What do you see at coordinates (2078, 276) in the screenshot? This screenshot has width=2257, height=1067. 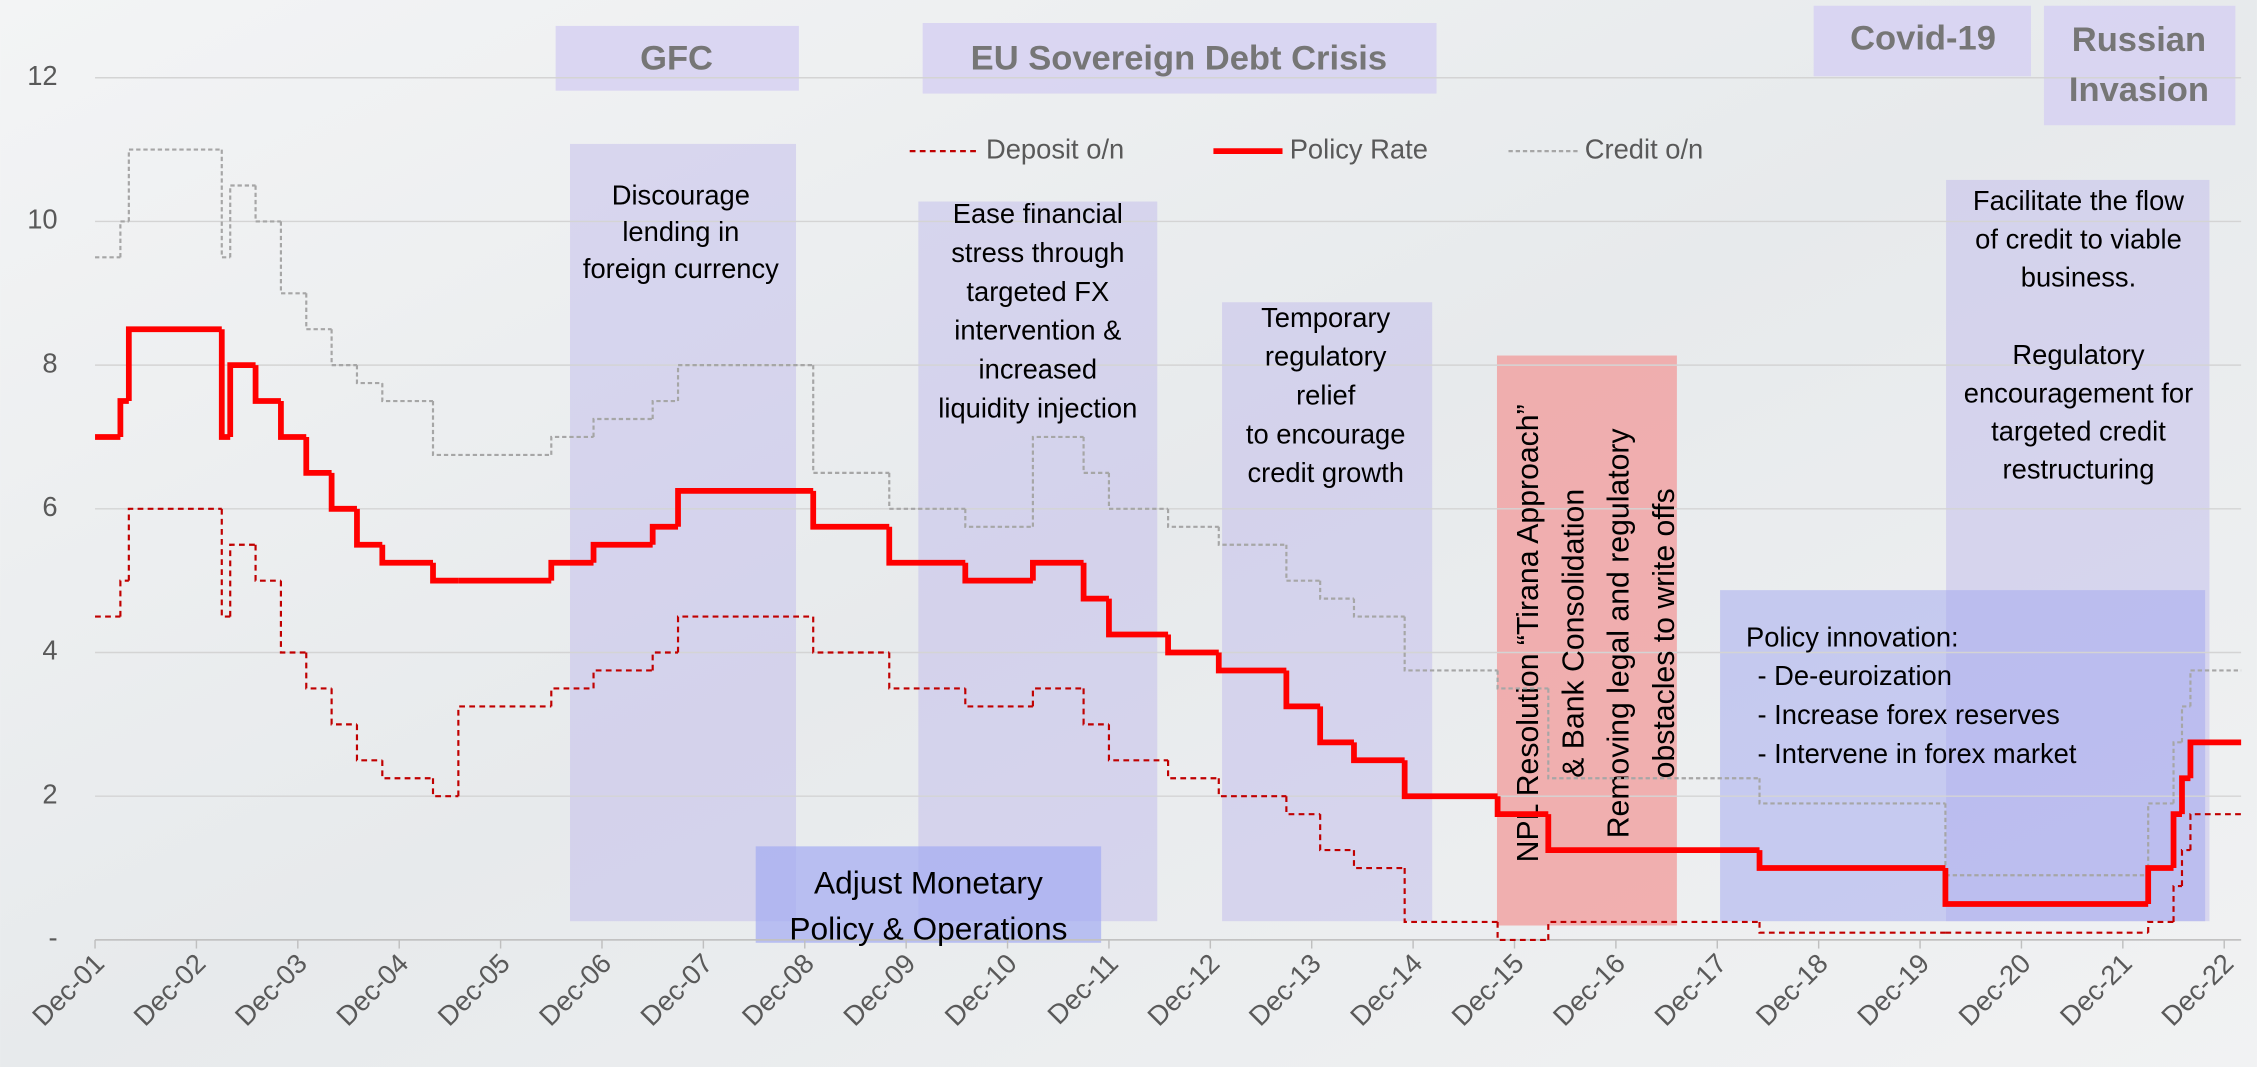 I see `annotation-text: business.` at bounding box center [2078, 276].